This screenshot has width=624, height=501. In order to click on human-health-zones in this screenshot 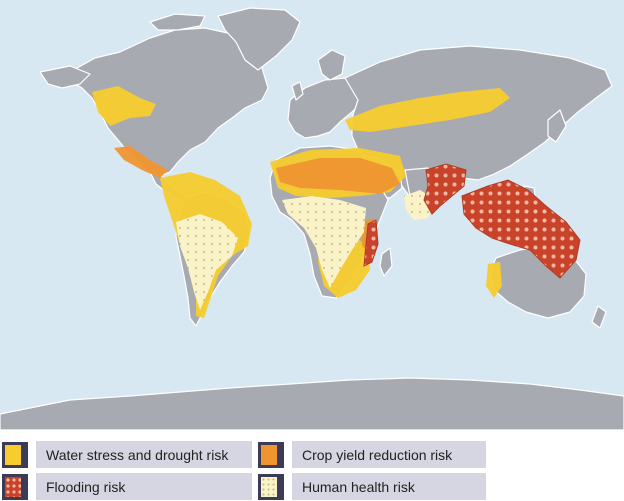, I will do `click(306, 250)`.